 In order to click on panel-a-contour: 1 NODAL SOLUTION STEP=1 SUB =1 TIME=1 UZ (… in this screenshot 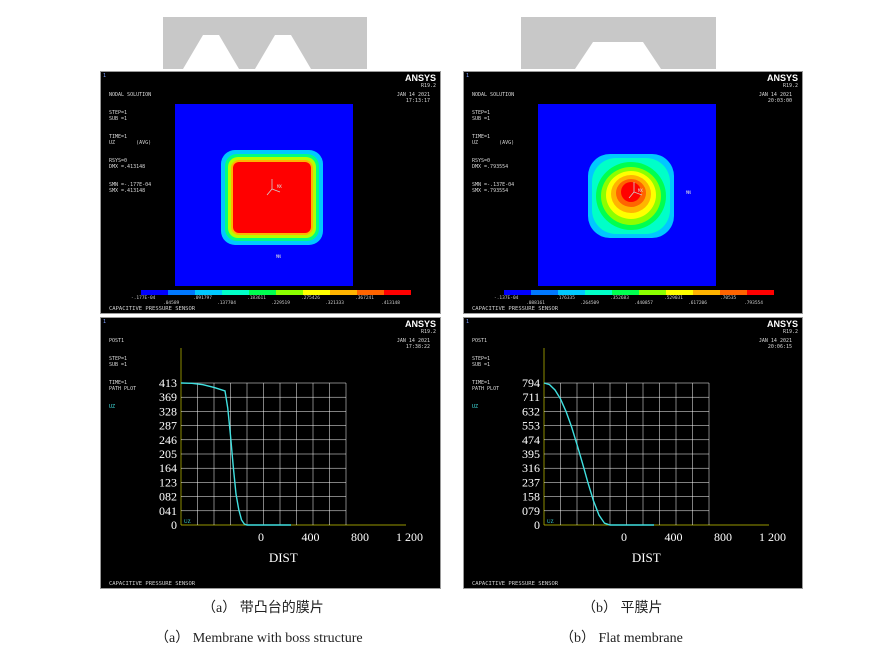, I will do `click(270, 192)`.